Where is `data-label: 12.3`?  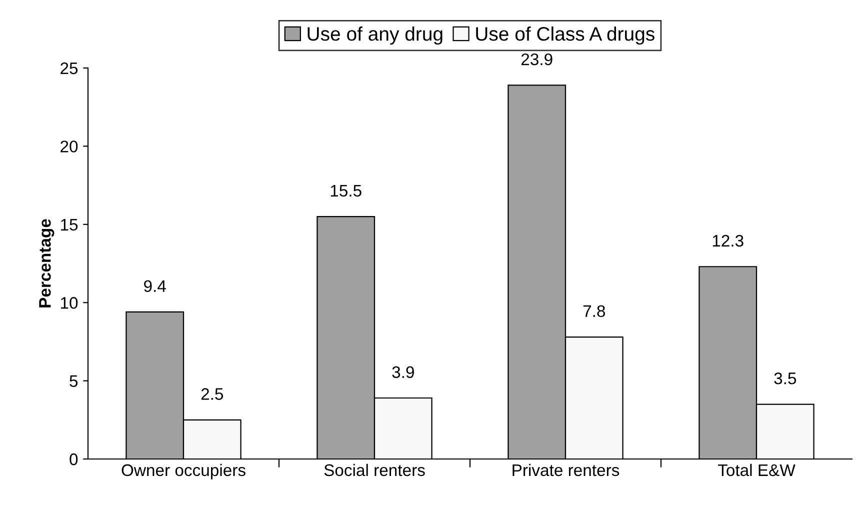
data-label: 12.3 is located at coordinates (728, 240).